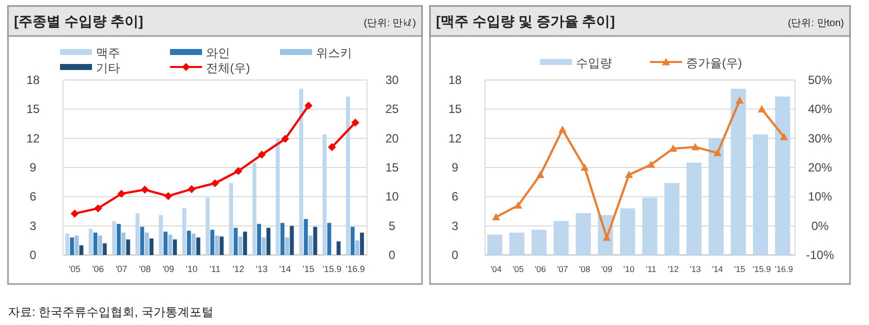 The width and height of the screenshot is (869, 325). Describe the element at coordinates (111, 312) in the screenshot. I see `text: 자료: 한국주류수입협회, 국가통계포털` at that location.